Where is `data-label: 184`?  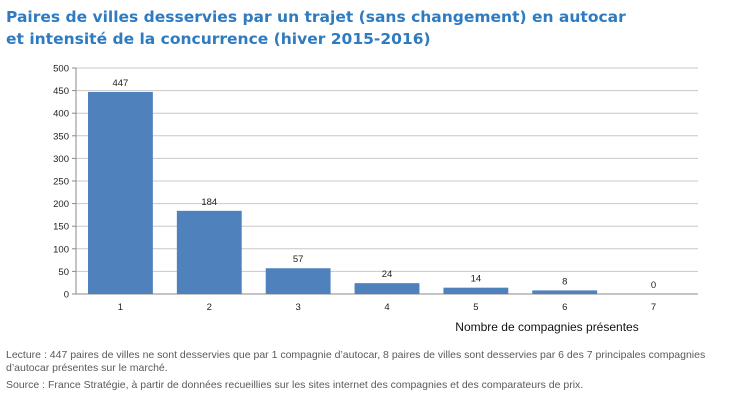 data-label: 184 is located at coordinates (209, 202).